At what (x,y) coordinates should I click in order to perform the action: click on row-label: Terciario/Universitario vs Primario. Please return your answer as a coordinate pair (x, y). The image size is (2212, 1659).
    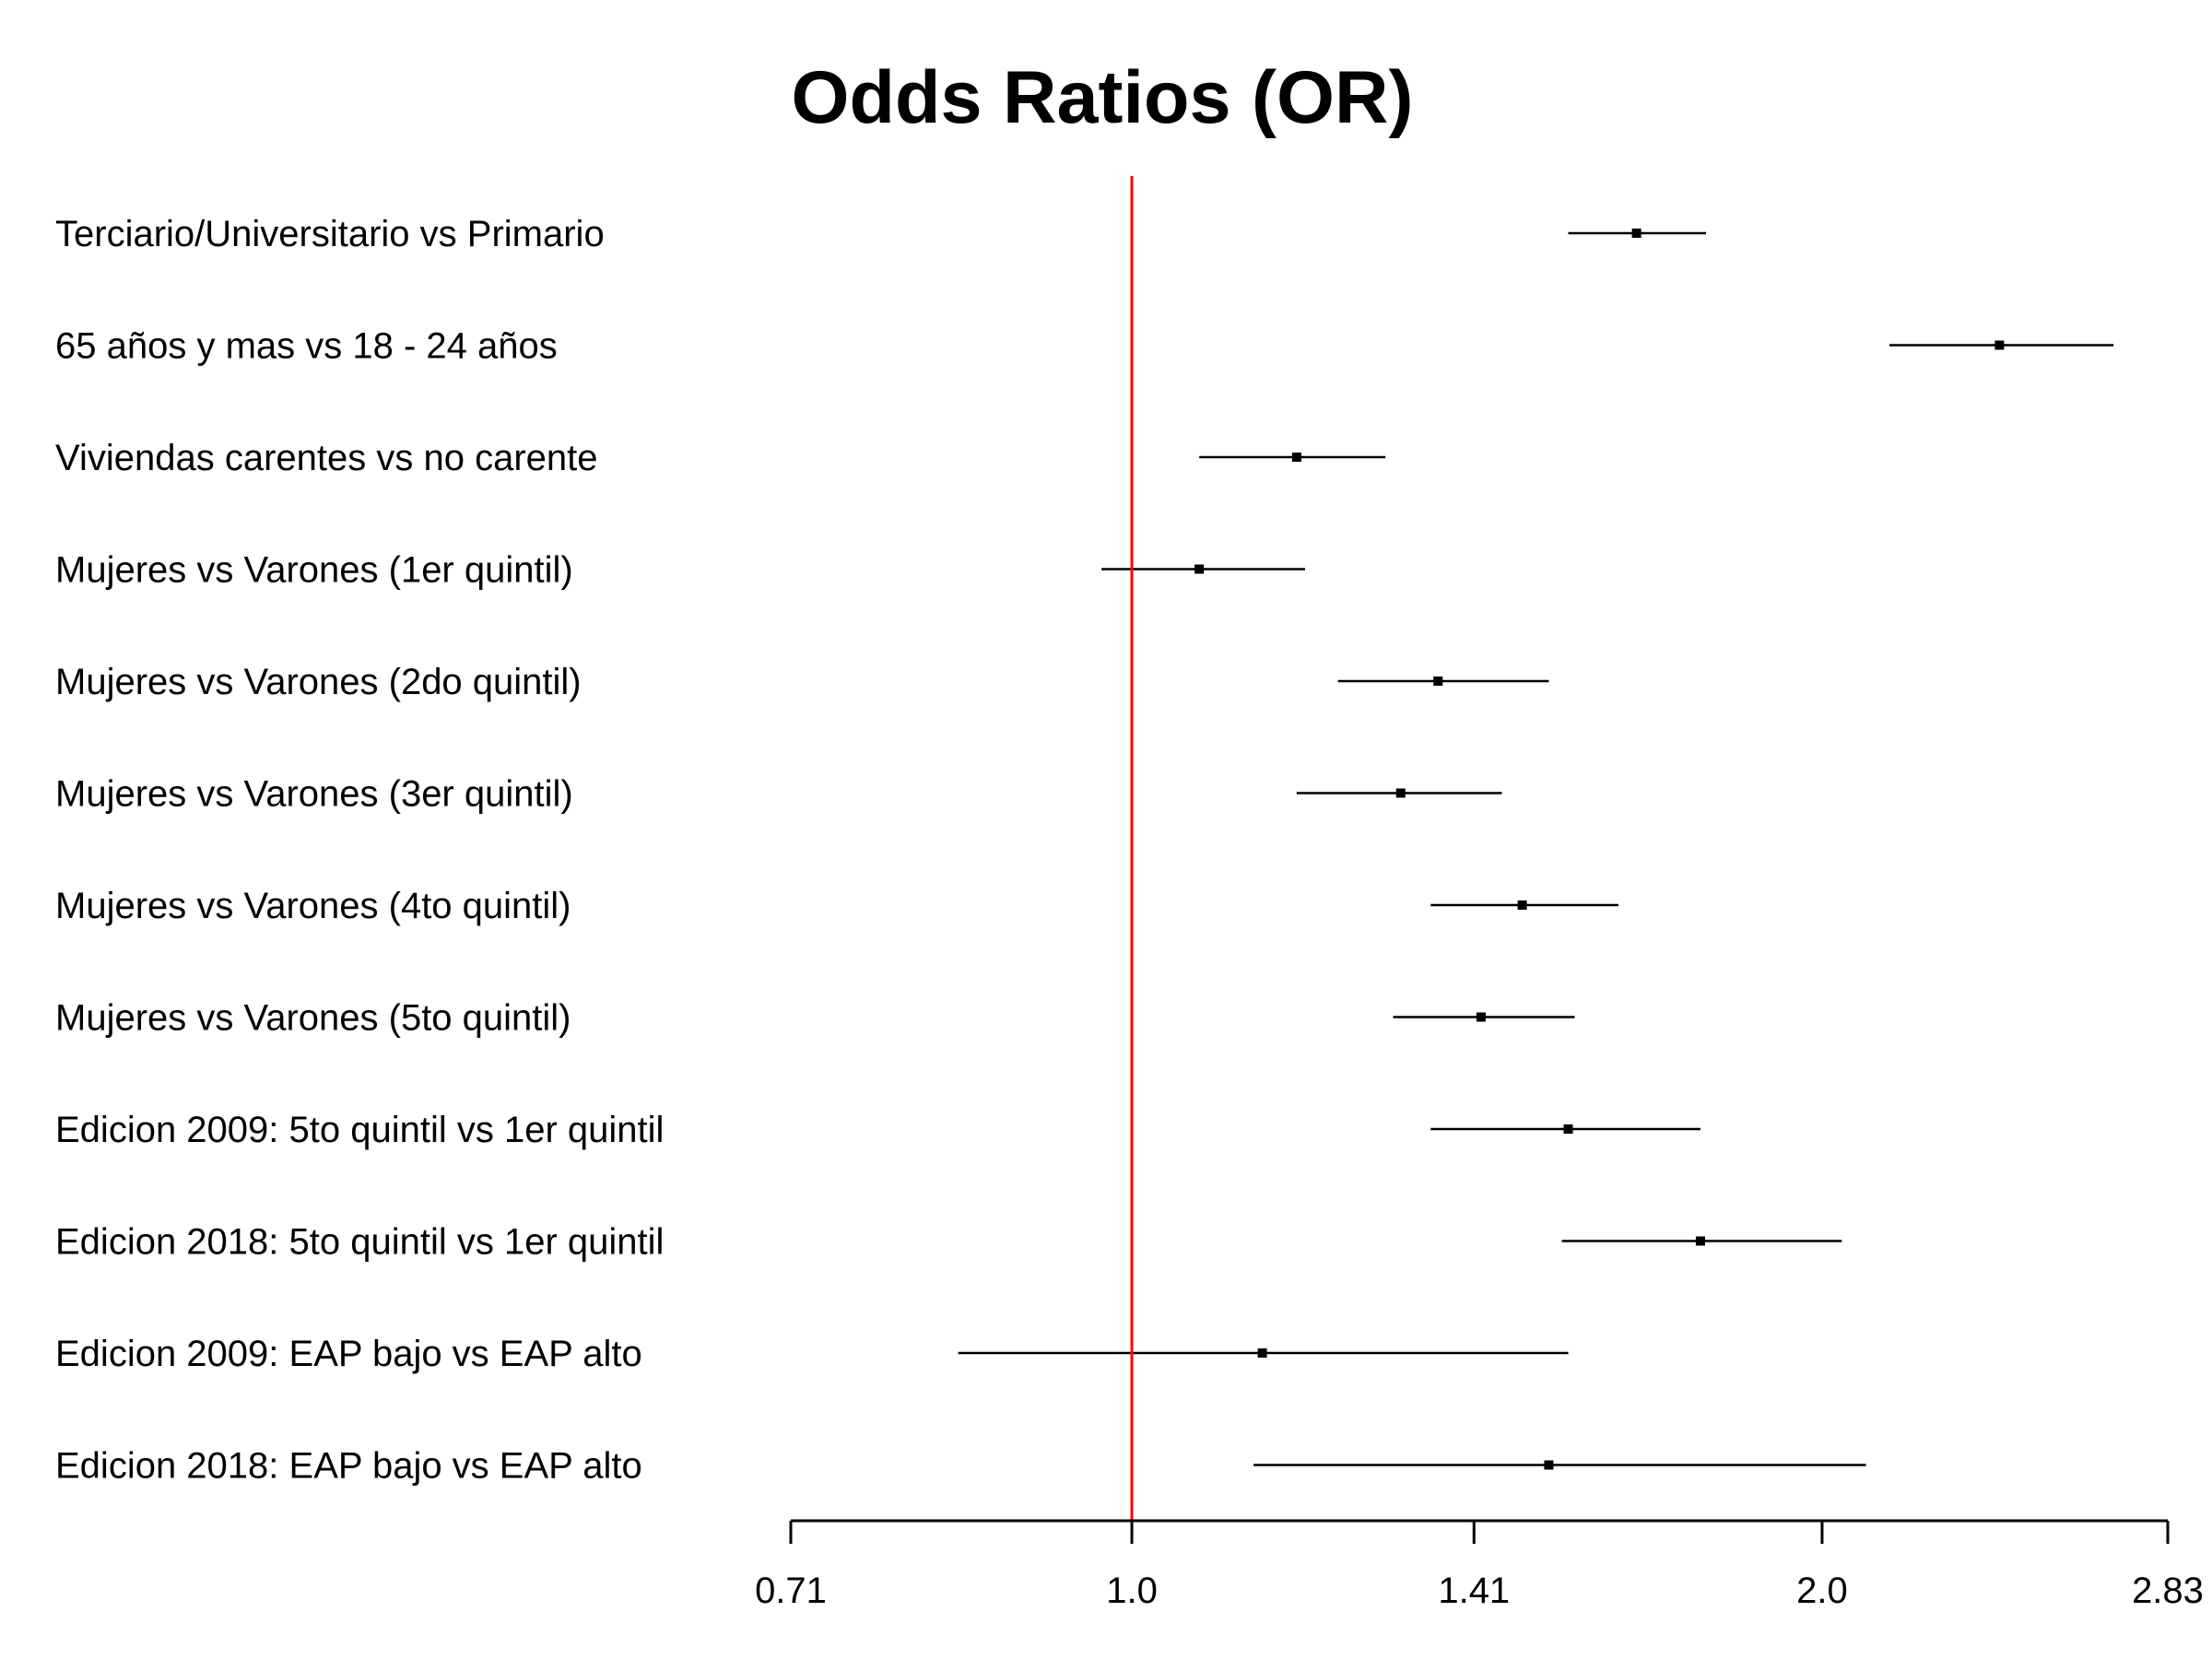
    Looking at the image, I should click on (330, 234).